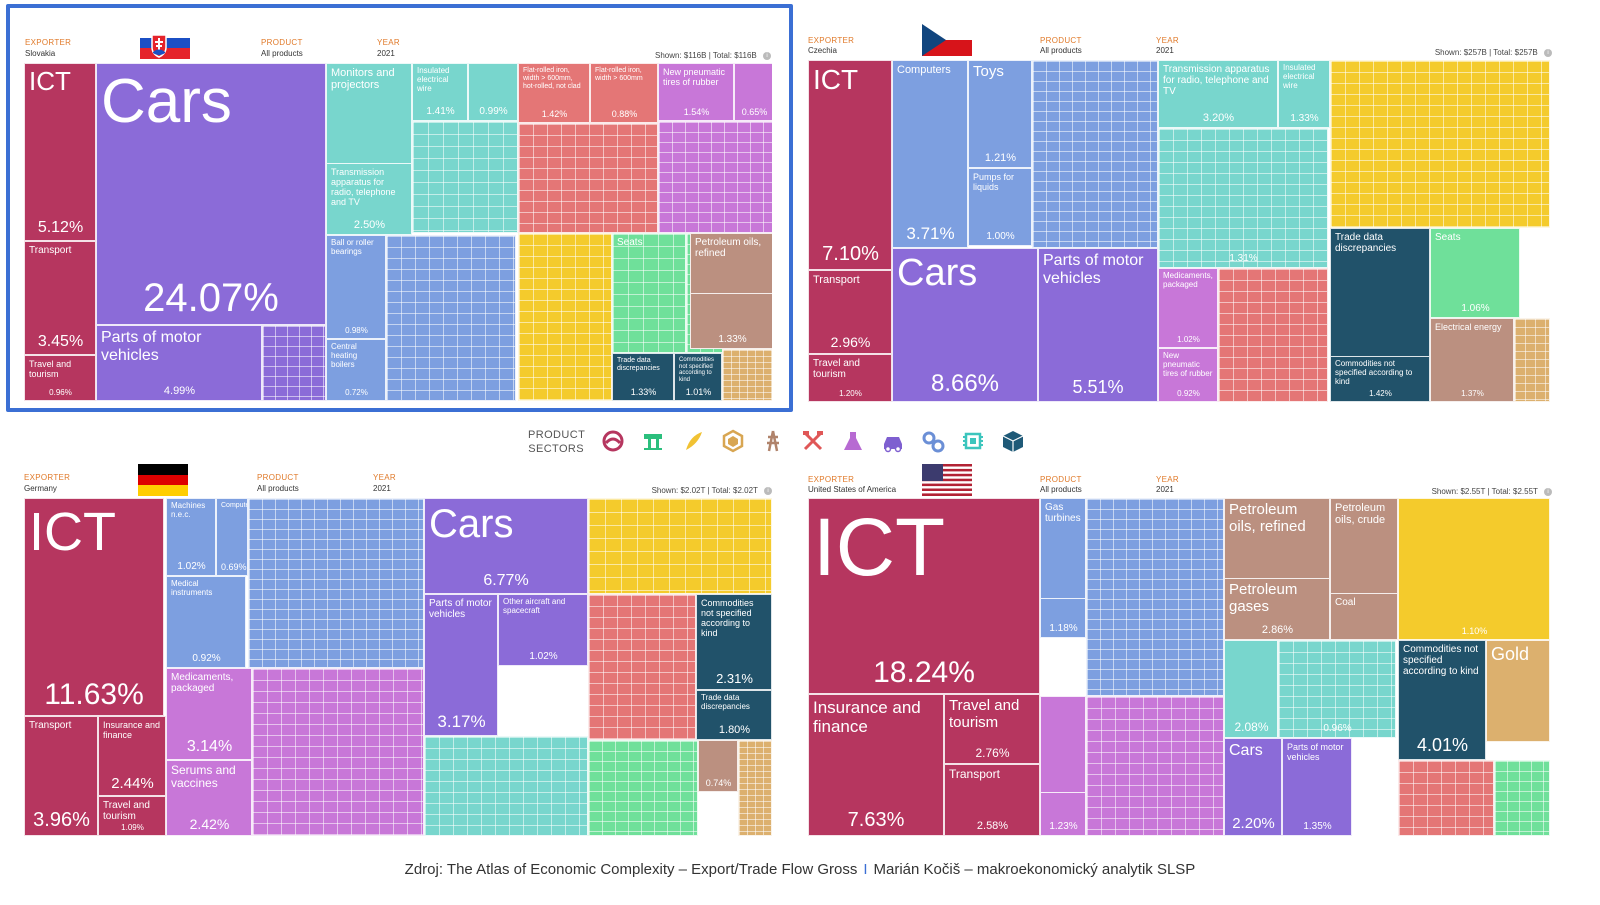  Describe the element at coordinates (506, 546) in the screenshot. I see `treemap-cell-cars: Cars 6.77%` at that location.